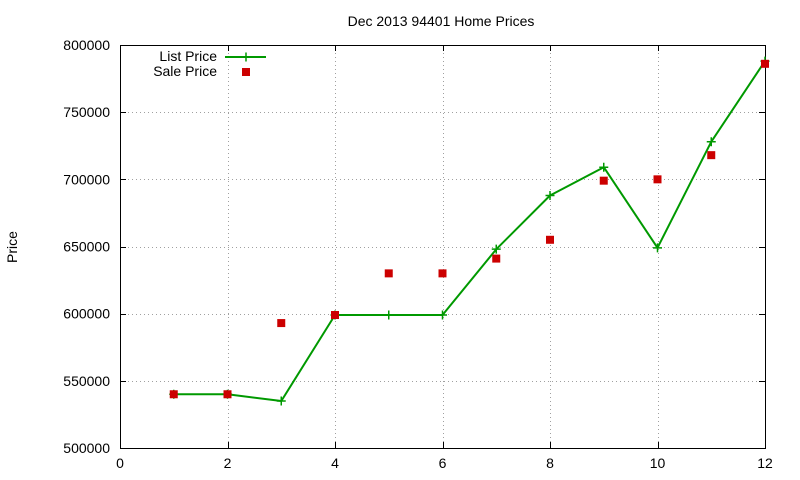 This screenshot has height=480, width=800. I want to click on x-tick-label: 0, so click(120, 463).